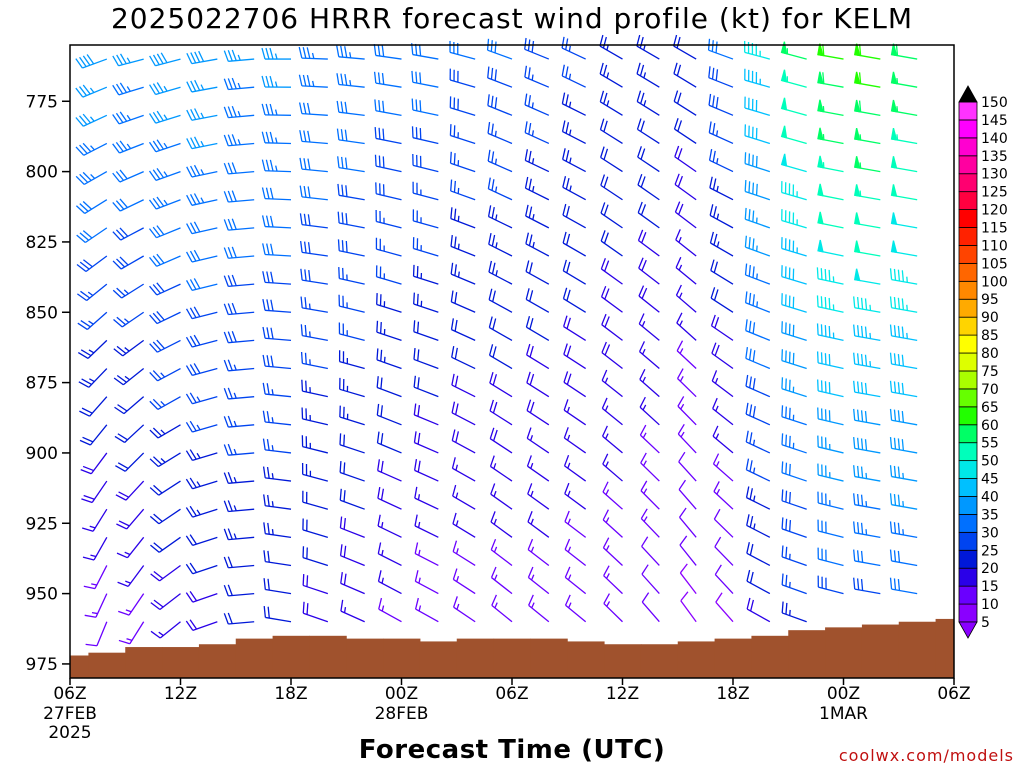  What do you see at coordinates (968, 111) in the screenshot?
I see `colorbar-swatch` at bounding box center [968, 111].